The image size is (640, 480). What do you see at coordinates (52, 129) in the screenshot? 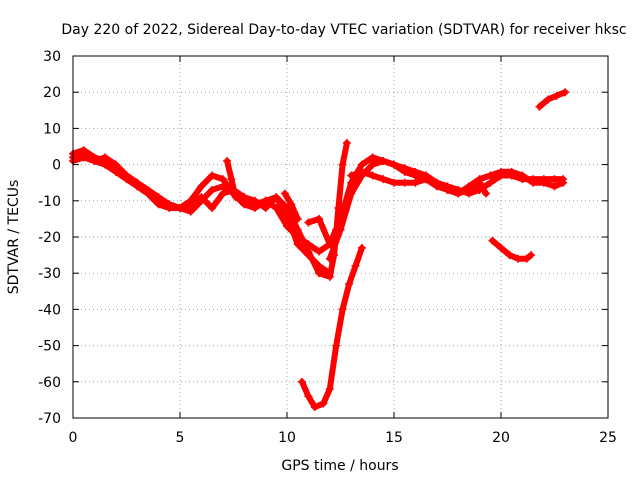
I see `y-tick-label: 10` at bounding box center [52, 129].